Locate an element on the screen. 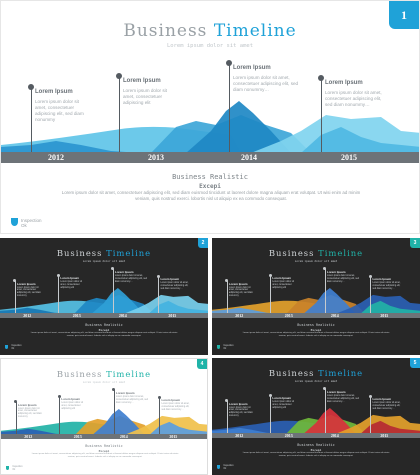  chart-svg is located at coordinates (316, 300).